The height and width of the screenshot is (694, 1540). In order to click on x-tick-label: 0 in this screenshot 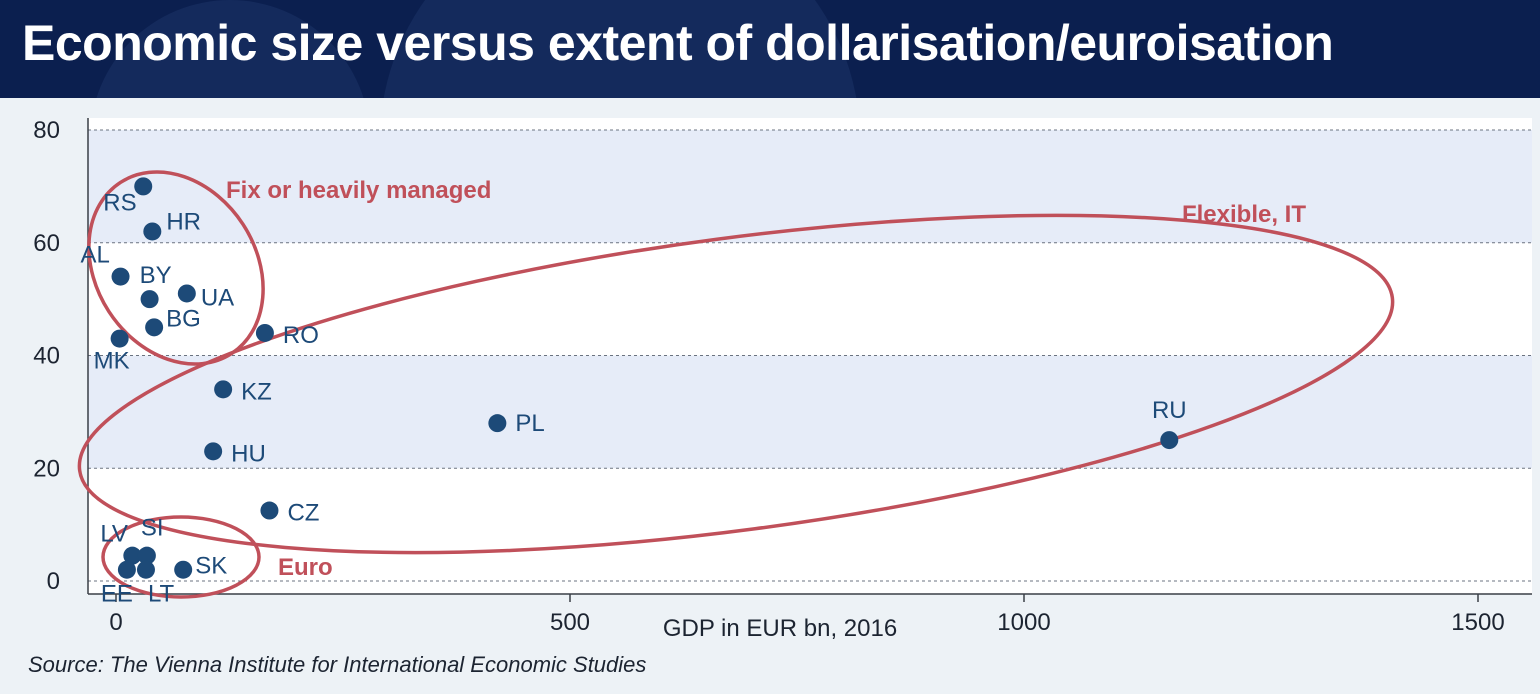, I will do `click(115, 622)`.